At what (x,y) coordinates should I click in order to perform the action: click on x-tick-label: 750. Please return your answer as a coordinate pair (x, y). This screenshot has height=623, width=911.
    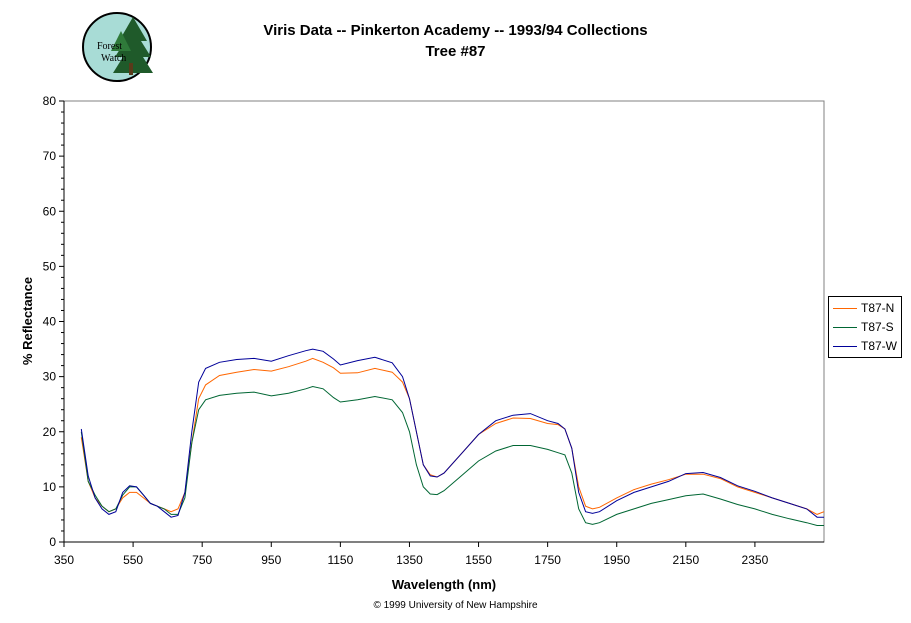
    Looking at the image, I should click on (202, 560).